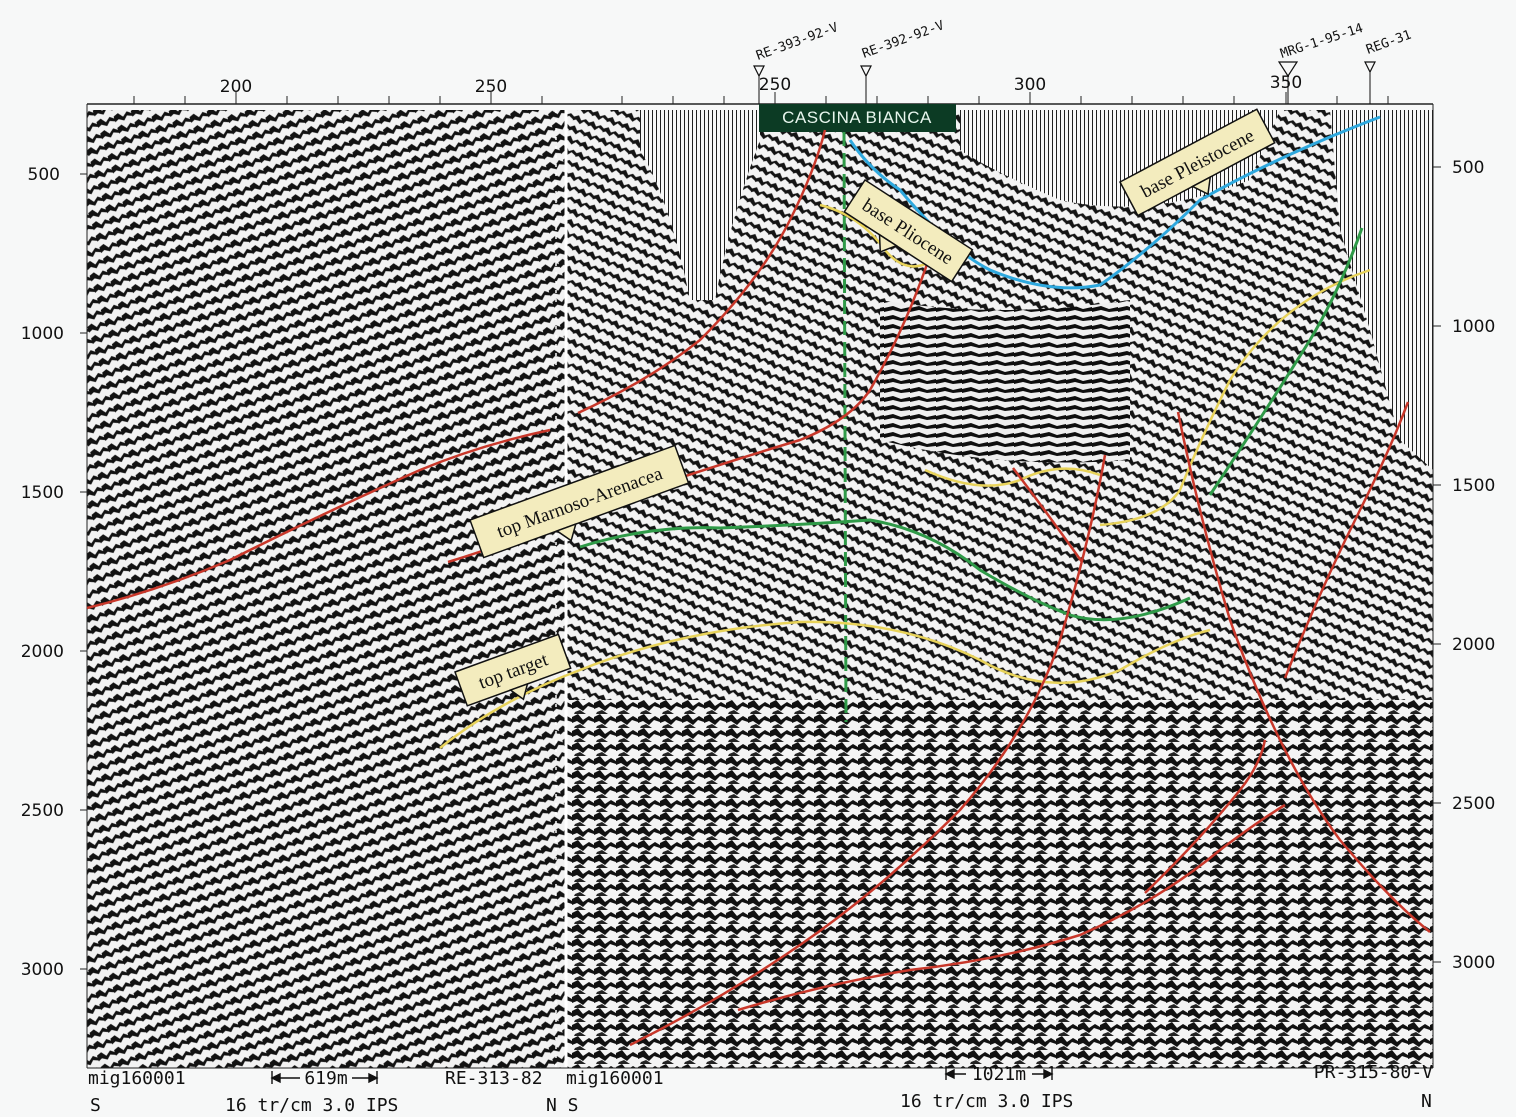  Describe the element at coordinates (1011, 907) in the screenshot. I see `horizon-red-deep` at that location.